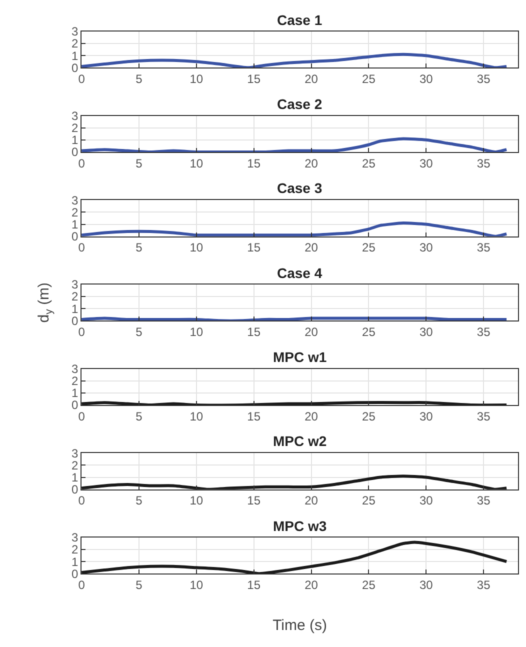 This screenshot has height=647, width=526. What do you see at coordinates (299, 188) in the screenshot?
I see `chart-title: Case 3` at bounding box center [299, 188].